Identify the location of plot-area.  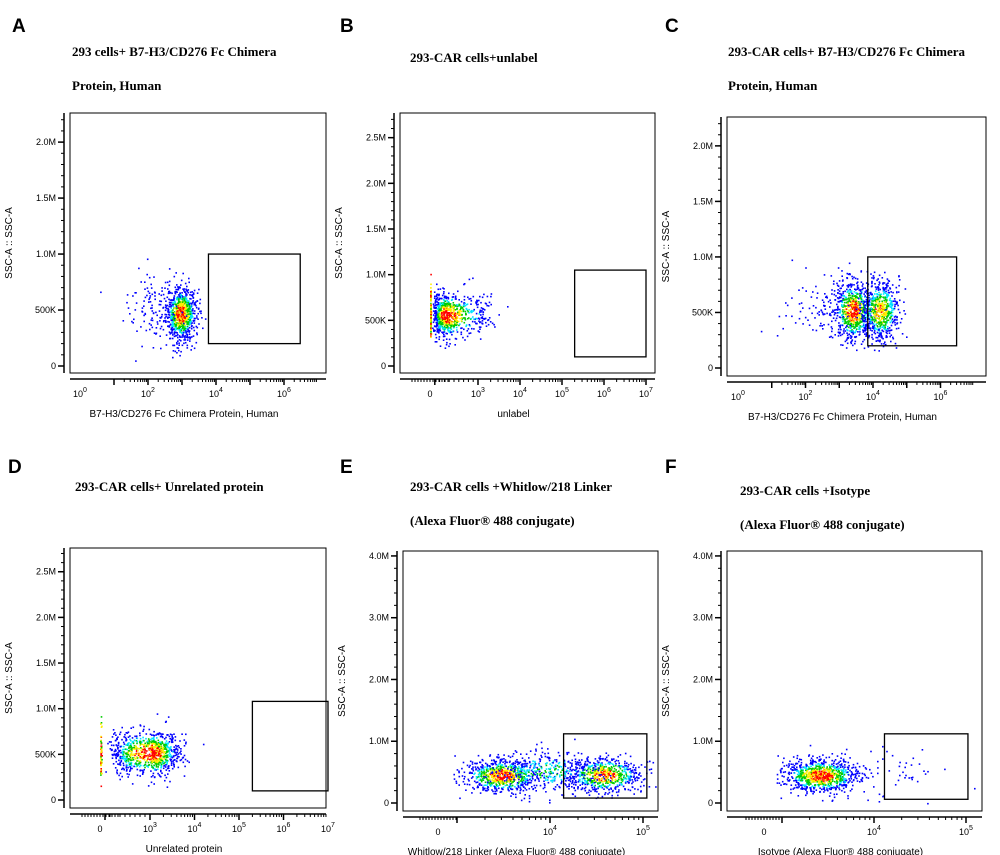
(527, 243).